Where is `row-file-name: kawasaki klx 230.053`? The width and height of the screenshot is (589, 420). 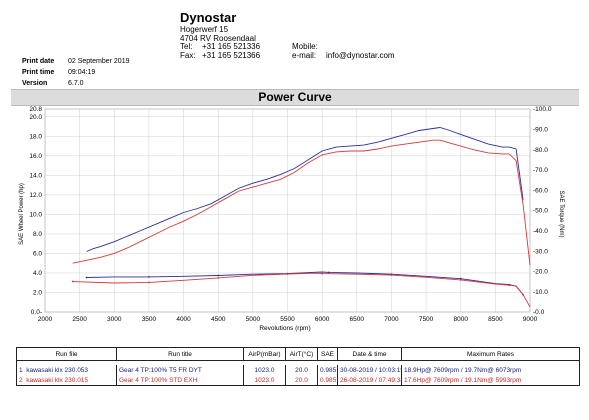 row-file-name: kawasaki klx 230.053 is located at coordinates (57, 370).